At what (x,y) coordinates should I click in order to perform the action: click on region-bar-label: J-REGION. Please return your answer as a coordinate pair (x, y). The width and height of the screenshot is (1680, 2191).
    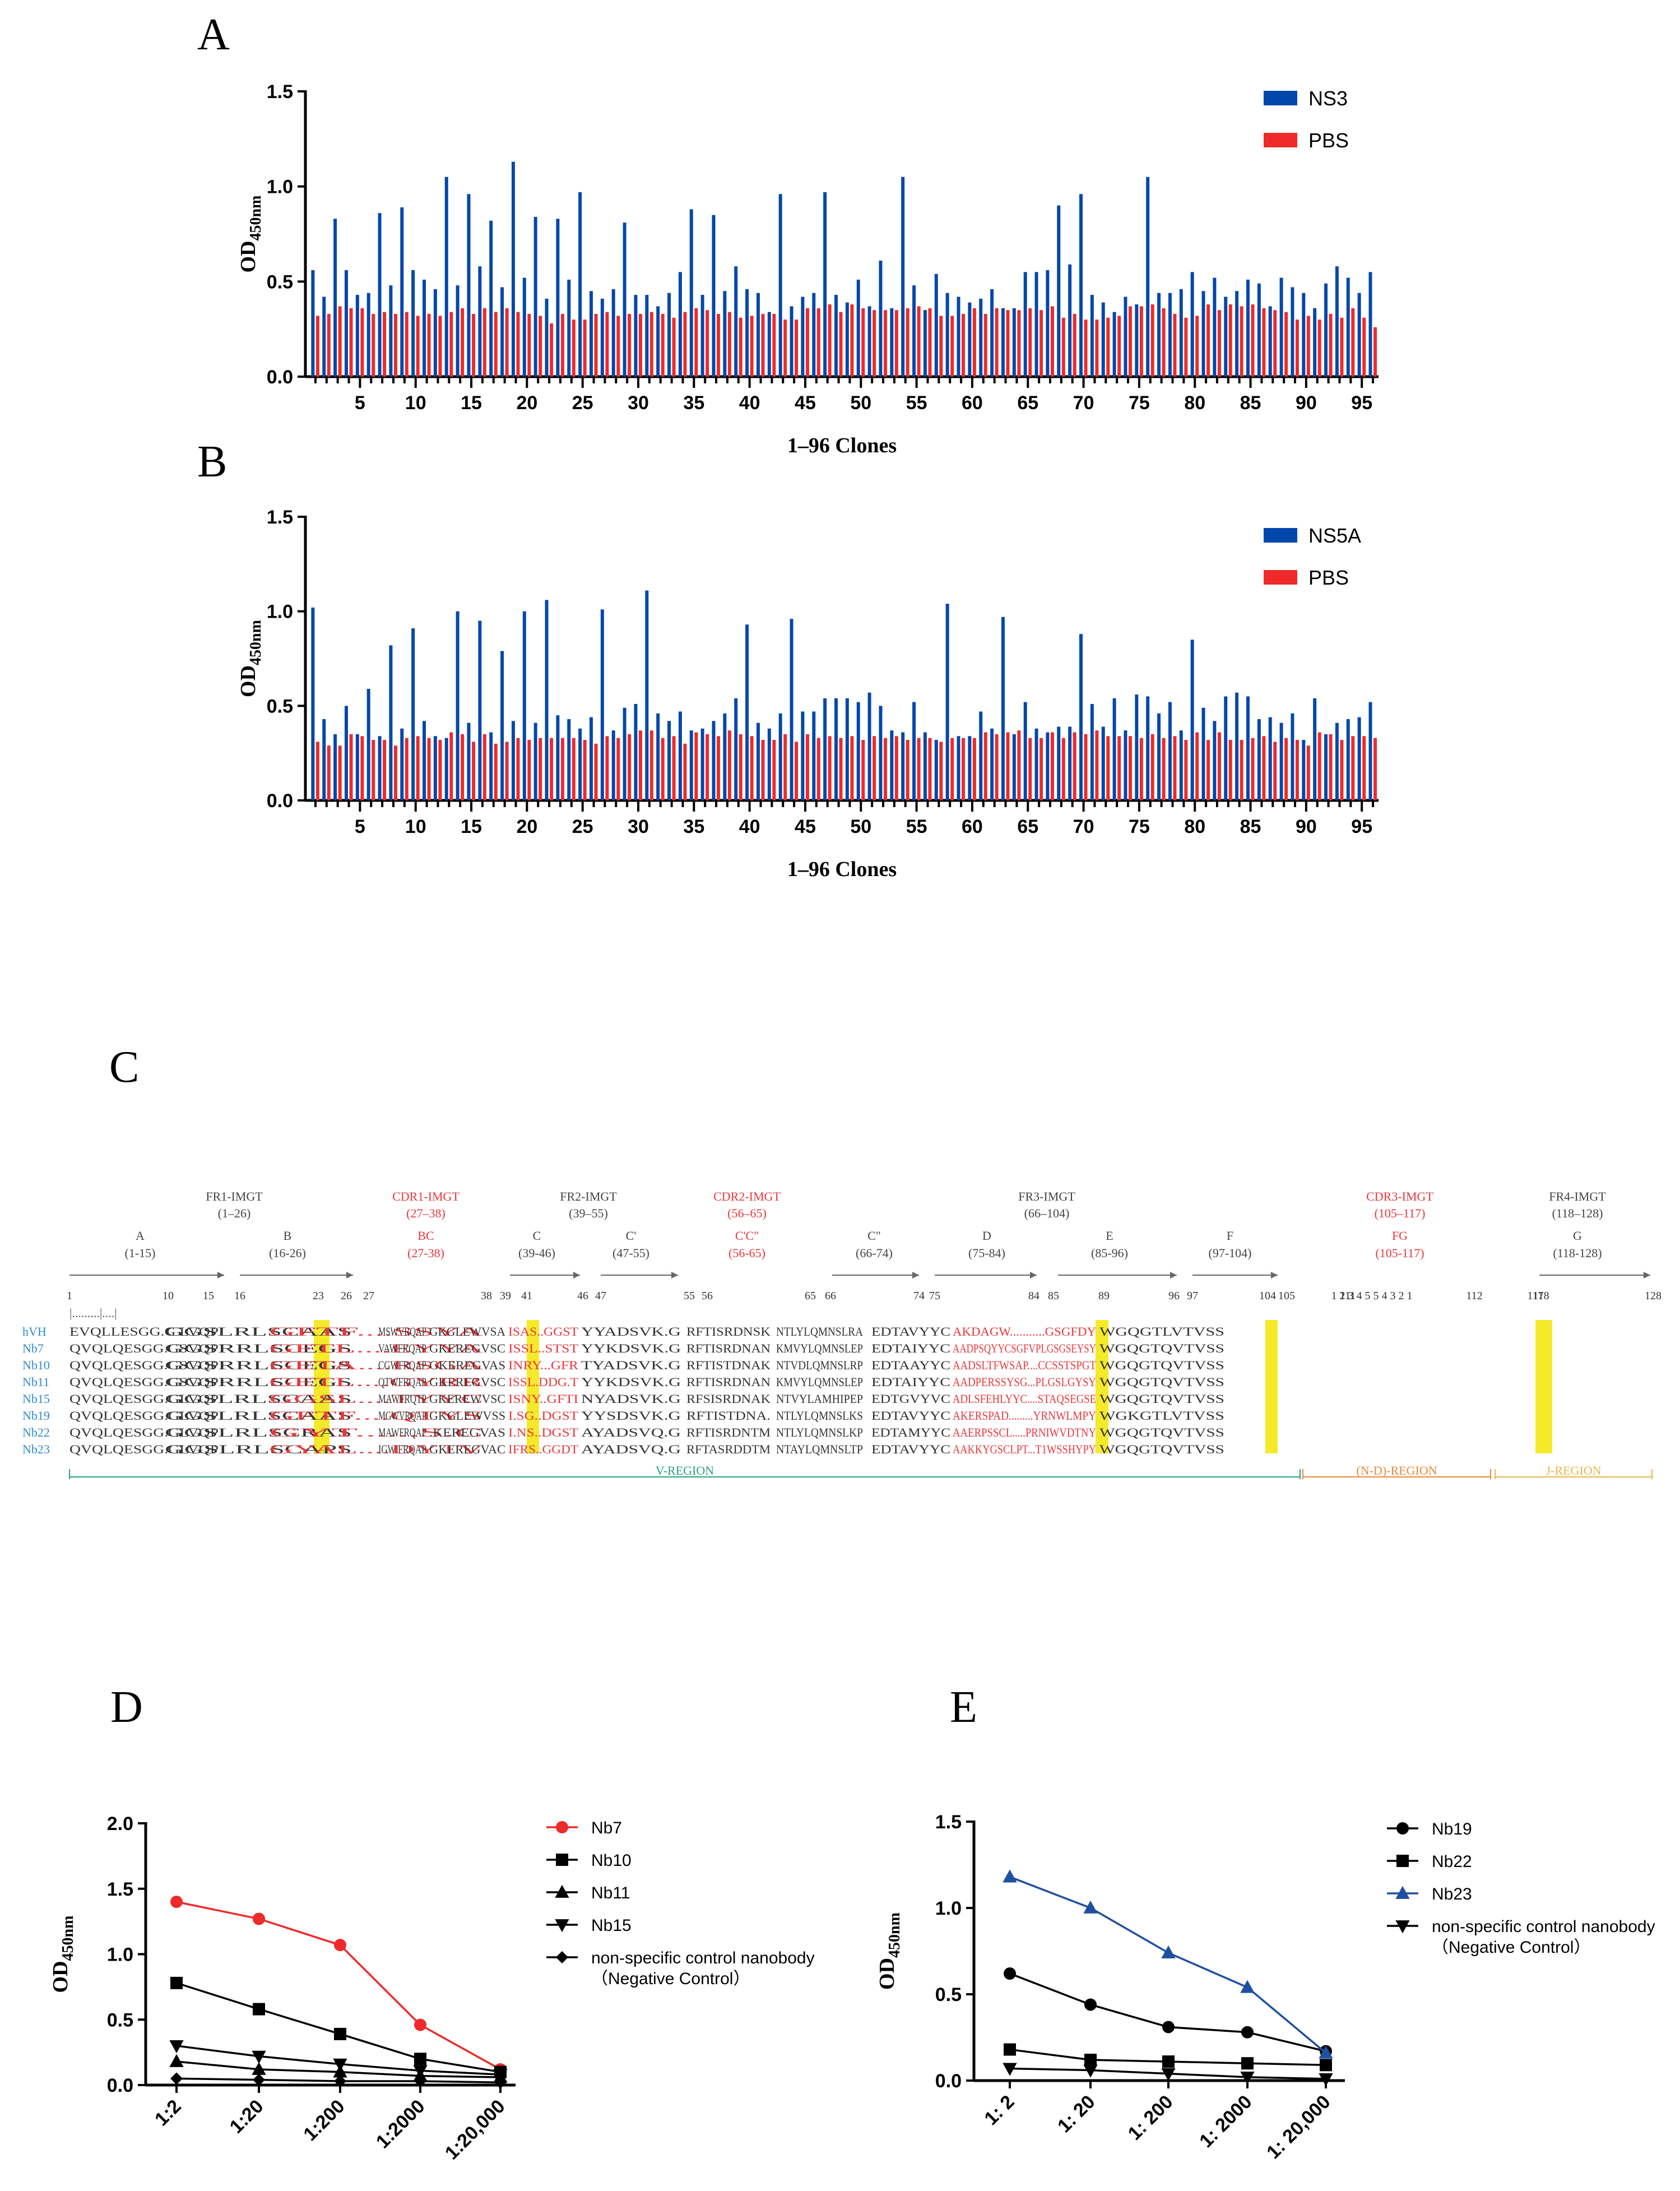
    Looking at the image, I should click on (1574, 1470).